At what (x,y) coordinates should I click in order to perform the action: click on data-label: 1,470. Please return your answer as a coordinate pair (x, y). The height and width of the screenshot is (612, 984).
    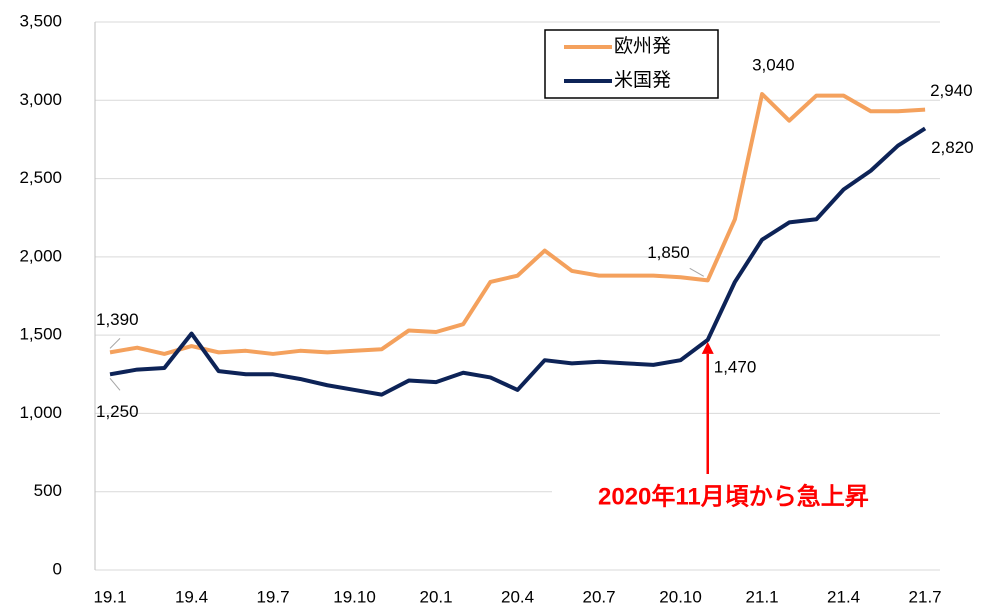
    Looking at the image, I should click on (735, 366).